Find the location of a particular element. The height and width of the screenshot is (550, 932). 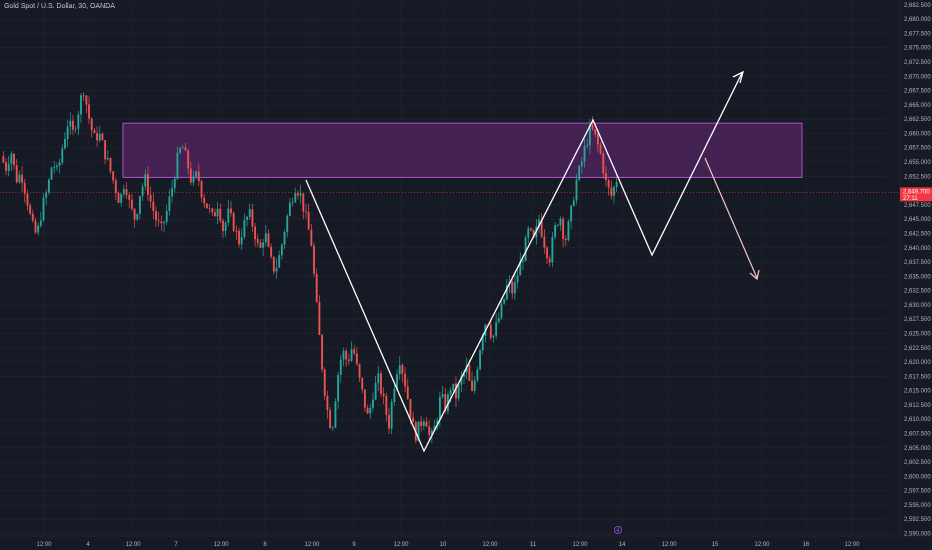

x-tick-label: 9 is located at coordinates (354, 545).